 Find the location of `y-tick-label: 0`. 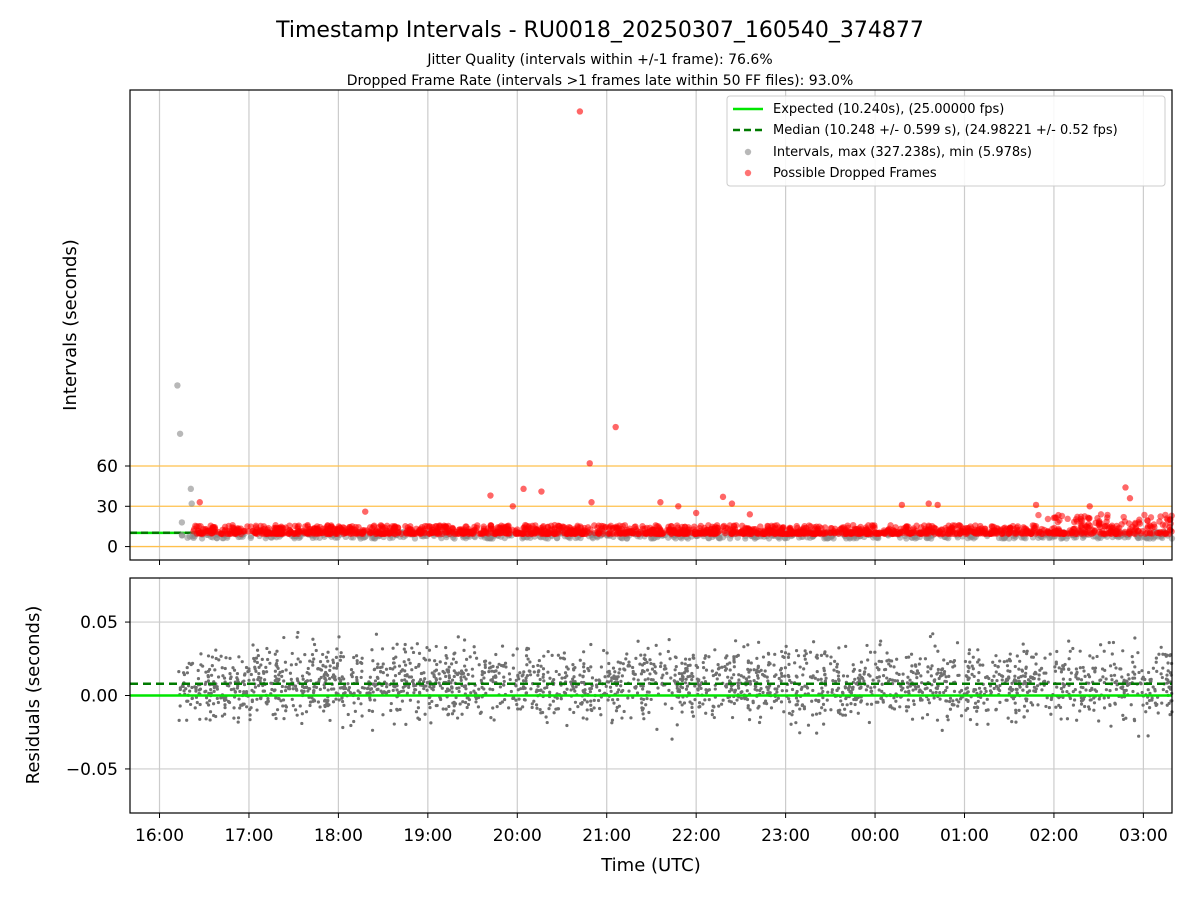

y-tick-label: 0 is located at coordinates (112, 548).